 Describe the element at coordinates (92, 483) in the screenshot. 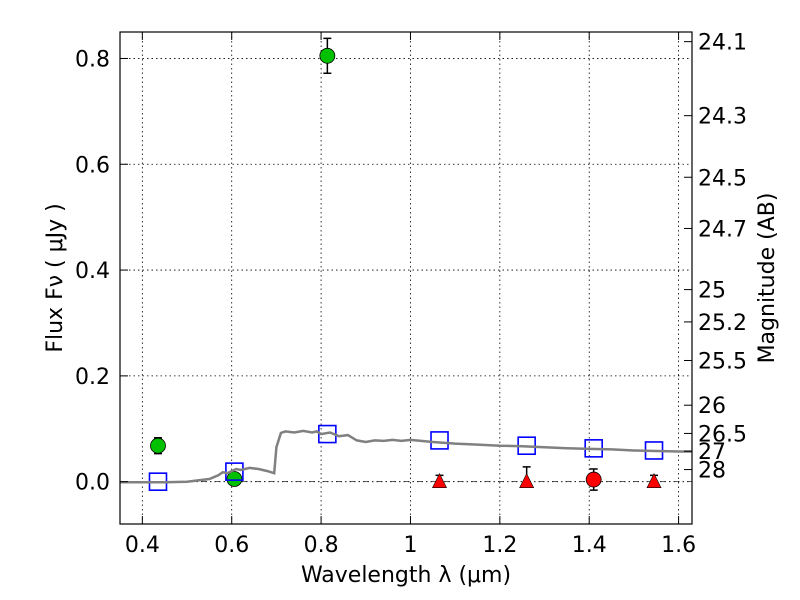

I see `y-tick-label: 0.0` at that location.